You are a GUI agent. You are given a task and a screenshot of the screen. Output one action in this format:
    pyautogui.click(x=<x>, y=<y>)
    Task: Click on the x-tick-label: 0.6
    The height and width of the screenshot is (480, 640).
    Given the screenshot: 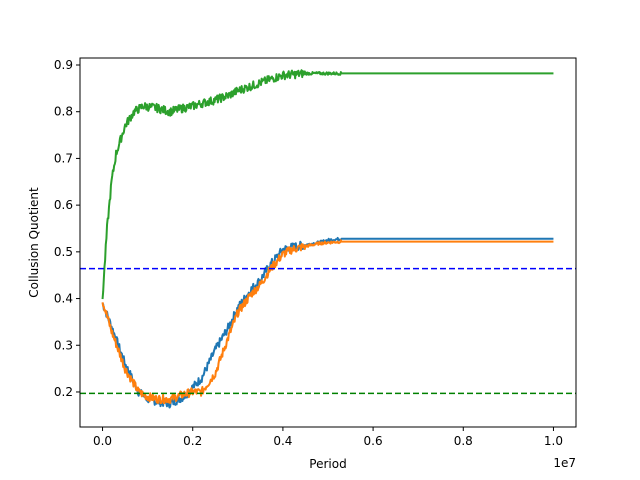 What is the action you would take?
    pyautogui.click(x=373, y=441)
    